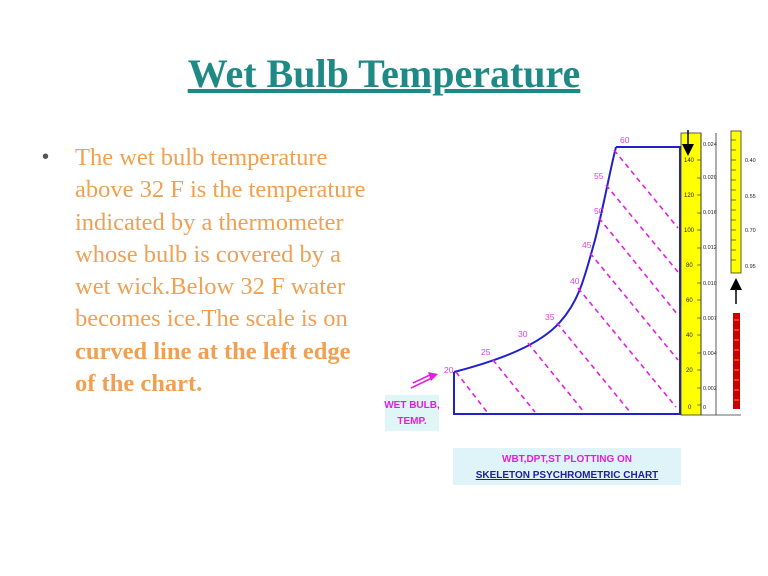 The image size is (768, 576). What do you see at coordinates (710, 389) in the screenshot?
I see `humidity-label: 0.002` at bounding box center [710, 389].